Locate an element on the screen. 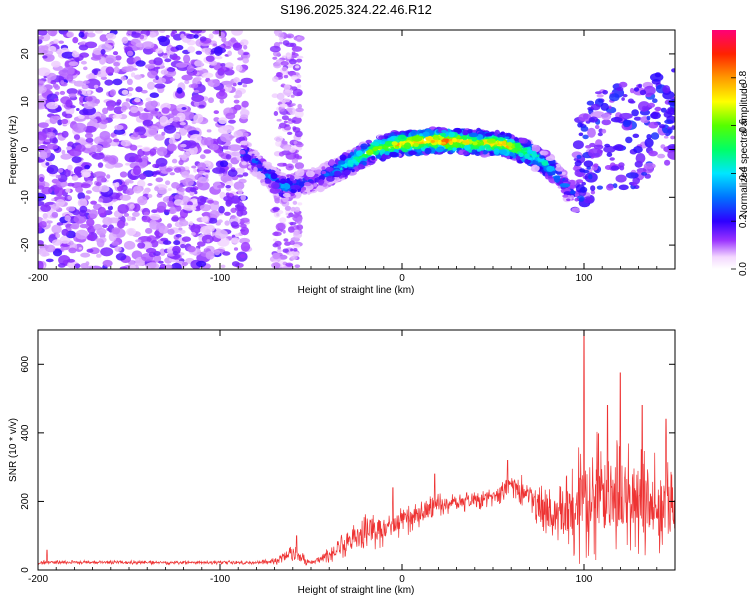 The height and width of the screenshot is (600, 750). colorbar-tick-label: 0.6 is located at coordinates (743, 125).